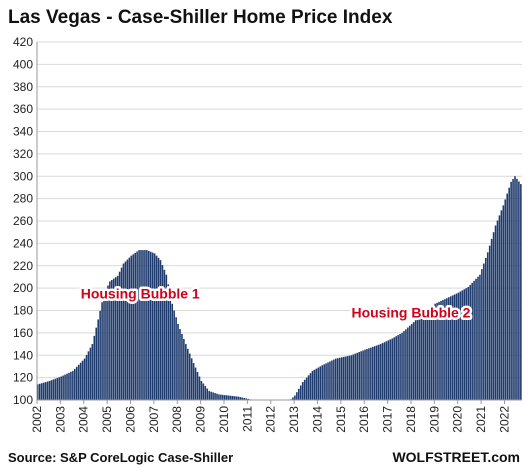  I want to click on x-tick-label: 2002, so click(37, 419).